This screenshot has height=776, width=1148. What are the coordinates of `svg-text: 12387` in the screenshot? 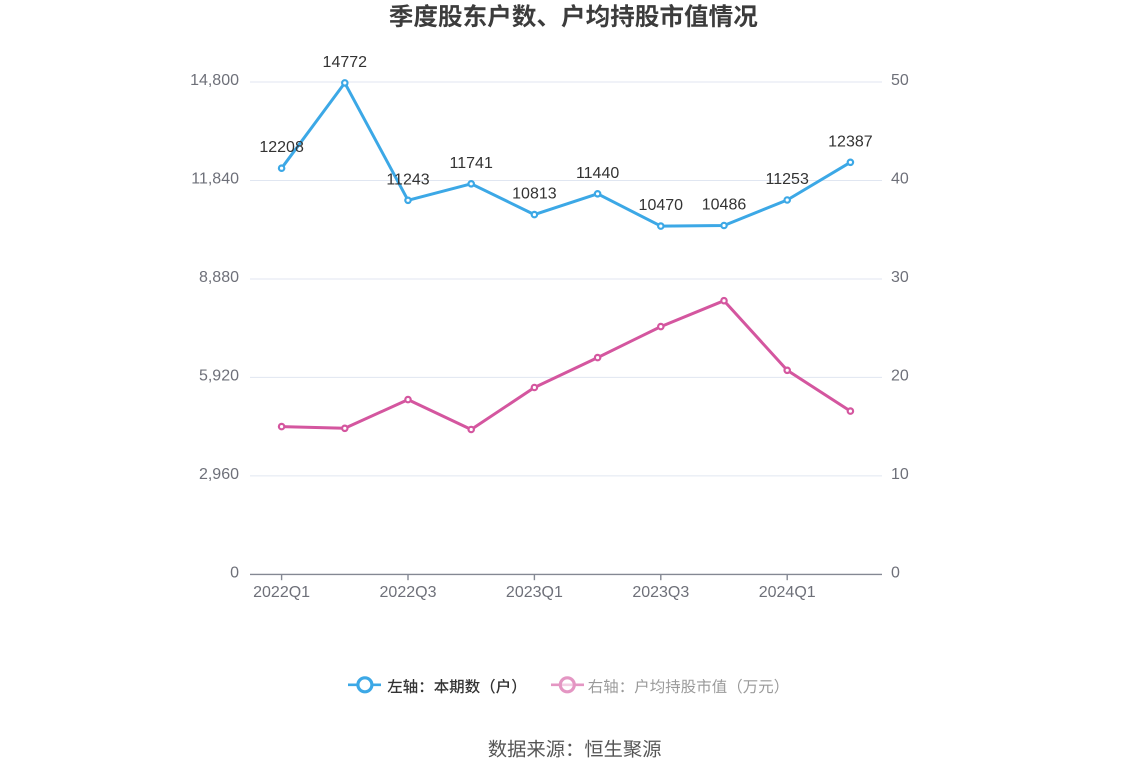 It's located at (850, 141).